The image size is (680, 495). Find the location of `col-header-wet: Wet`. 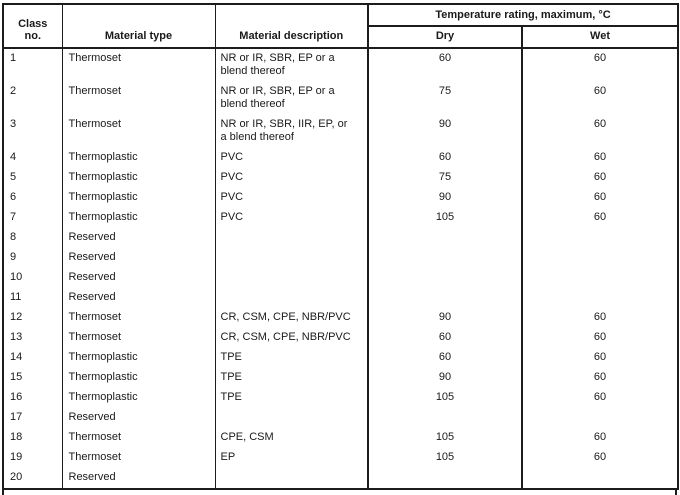

col-header-wet: Wet is located at coordinates (599, 37).